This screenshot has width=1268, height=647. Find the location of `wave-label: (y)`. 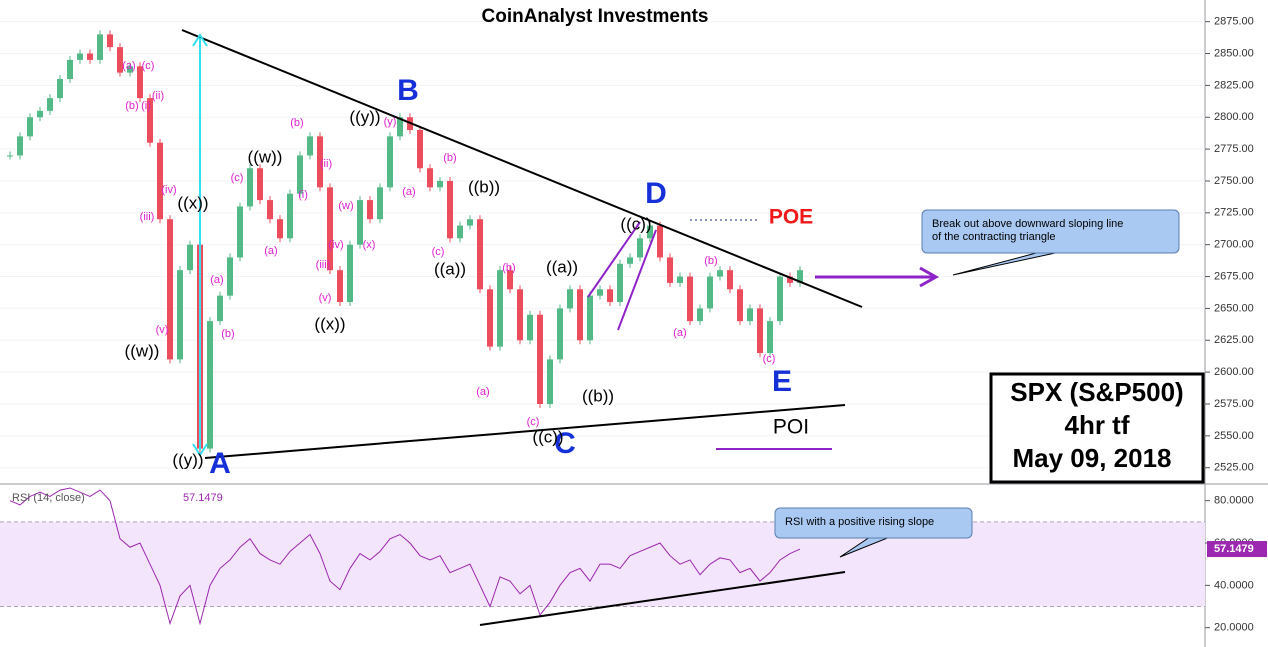

wave-label: (y) is located at coordinates (390, 122).